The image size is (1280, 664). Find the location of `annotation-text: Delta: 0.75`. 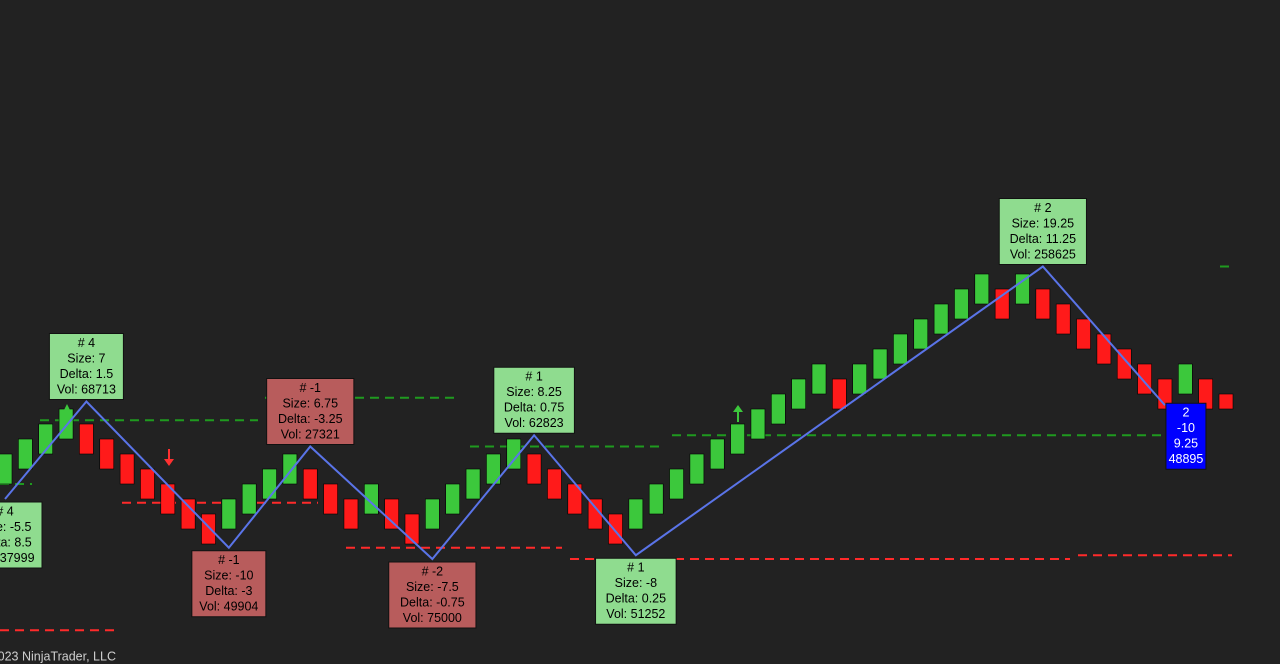

annotation-text: Delta: 0.75 is located at coordinates (534, 408).